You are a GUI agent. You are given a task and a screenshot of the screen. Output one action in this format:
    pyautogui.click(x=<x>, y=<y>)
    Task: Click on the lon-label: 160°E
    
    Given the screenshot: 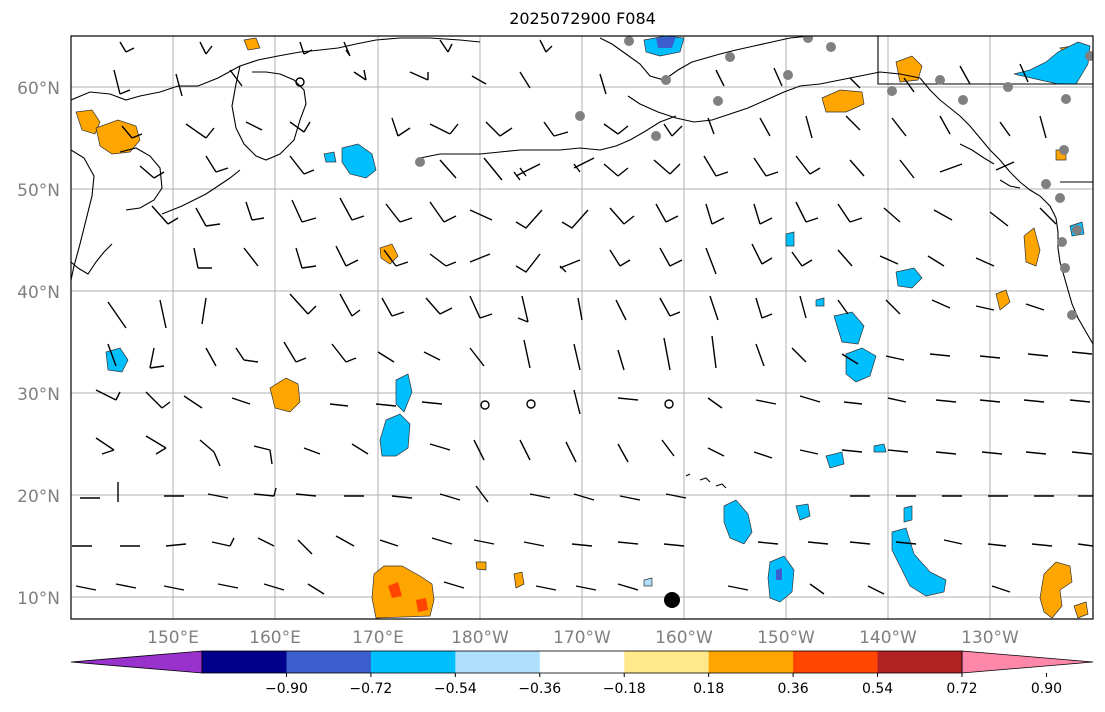 What is the action you would take?
    pyautogui.click(x=275, y=638)
    